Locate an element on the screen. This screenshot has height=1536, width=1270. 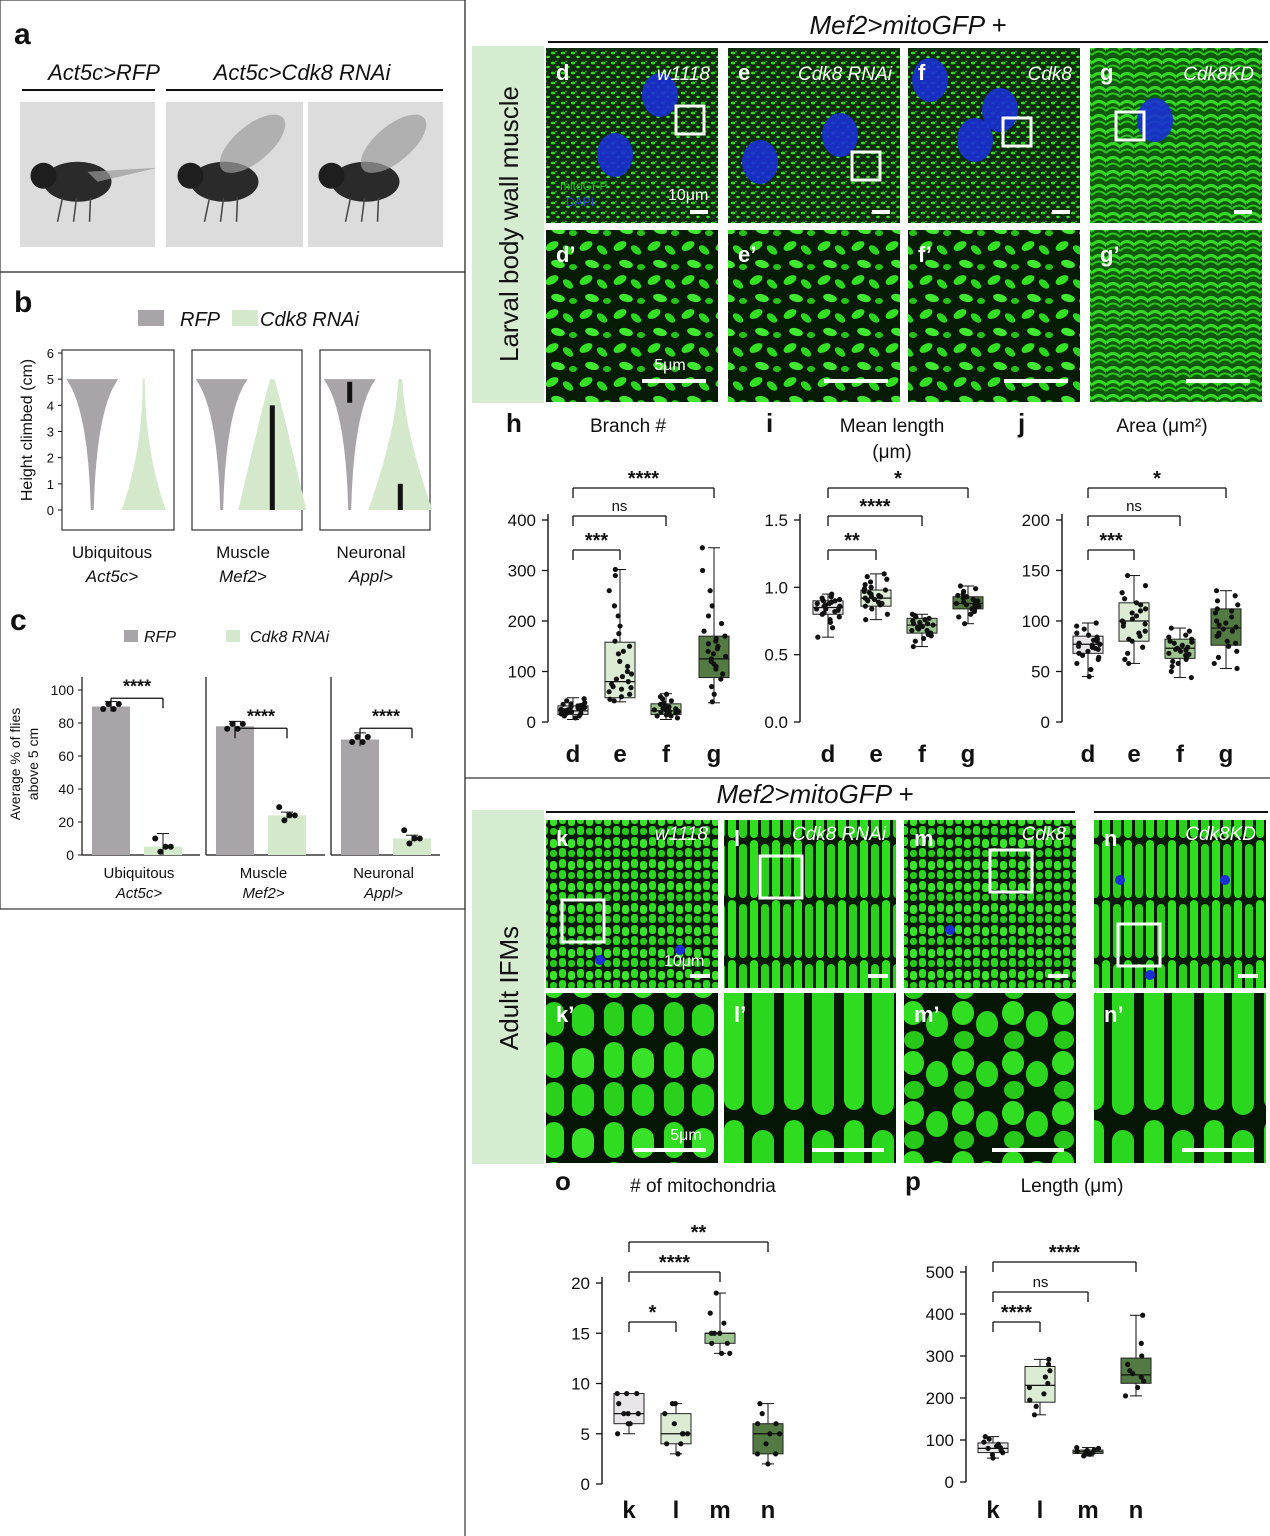
violin-rfp is located at coordinates (221, 444).